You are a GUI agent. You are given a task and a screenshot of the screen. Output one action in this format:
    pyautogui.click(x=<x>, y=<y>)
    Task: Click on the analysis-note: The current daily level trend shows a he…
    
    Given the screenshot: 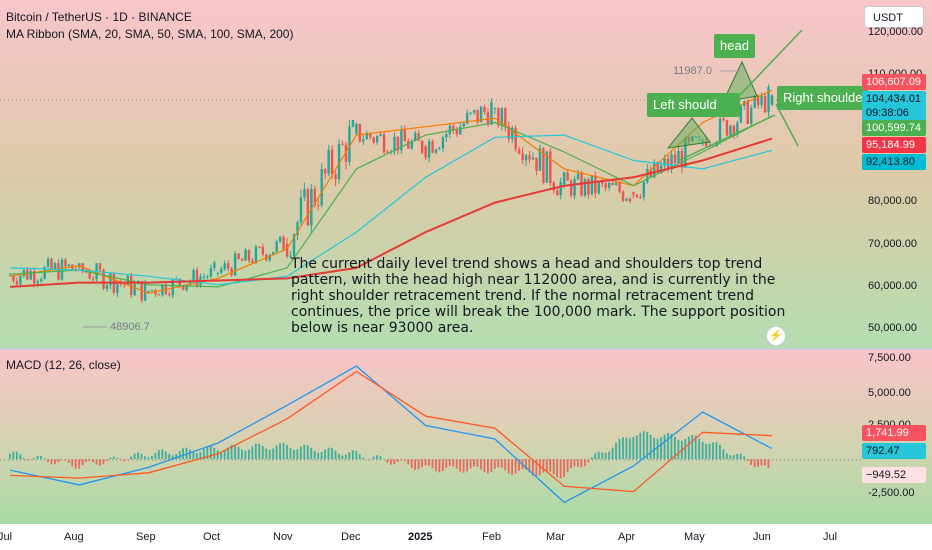 What is the action you would take?
    pyautogui.click(x=538, y=296)
    